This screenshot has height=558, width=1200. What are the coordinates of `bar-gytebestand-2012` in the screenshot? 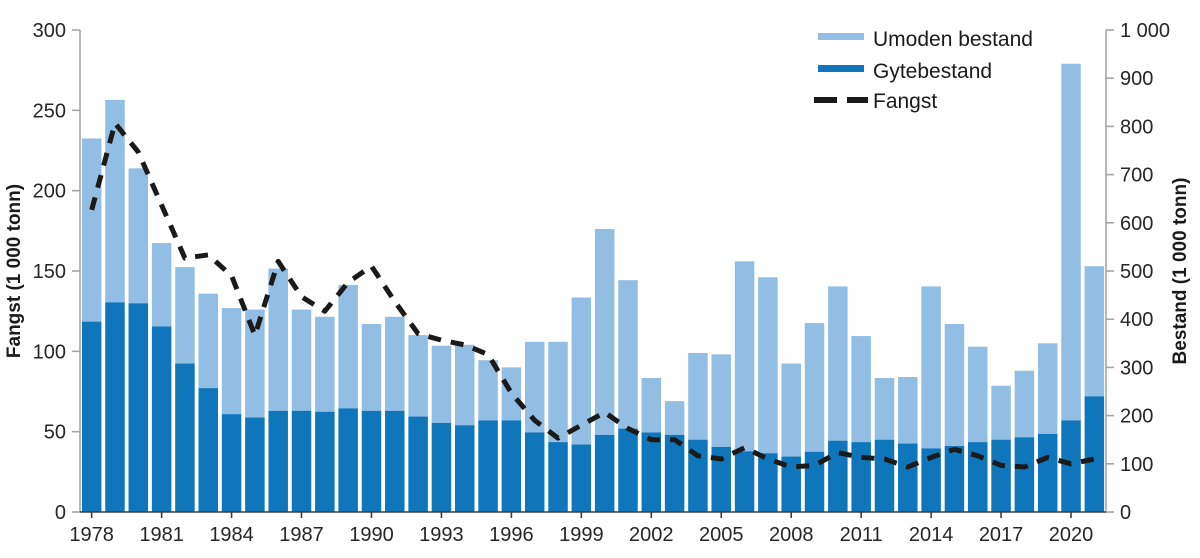 It's located at (884, 475).